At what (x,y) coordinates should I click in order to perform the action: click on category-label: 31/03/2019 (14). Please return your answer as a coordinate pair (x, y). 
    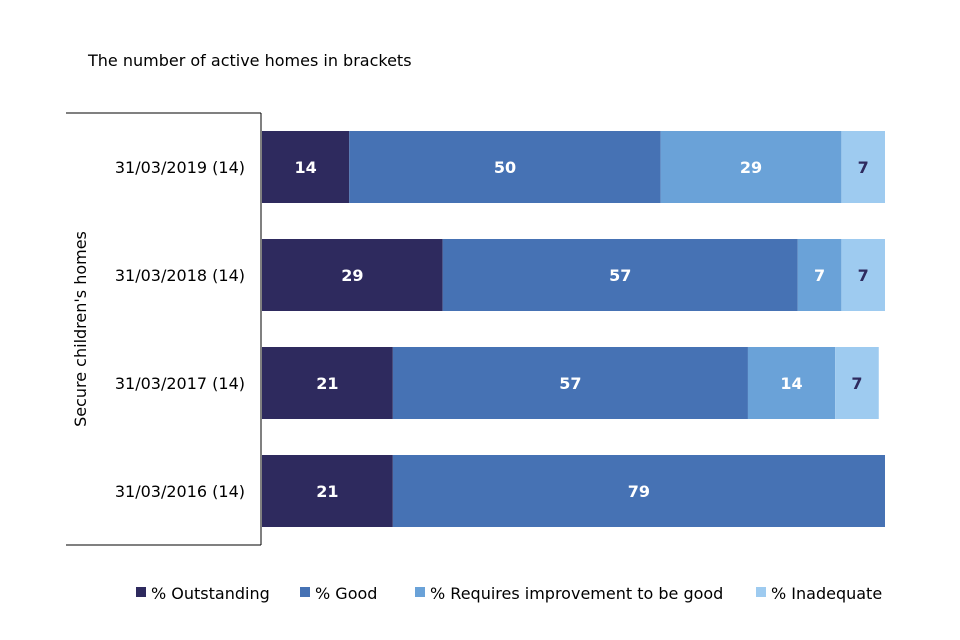
    Looking at the image, I should click on (180, 167).